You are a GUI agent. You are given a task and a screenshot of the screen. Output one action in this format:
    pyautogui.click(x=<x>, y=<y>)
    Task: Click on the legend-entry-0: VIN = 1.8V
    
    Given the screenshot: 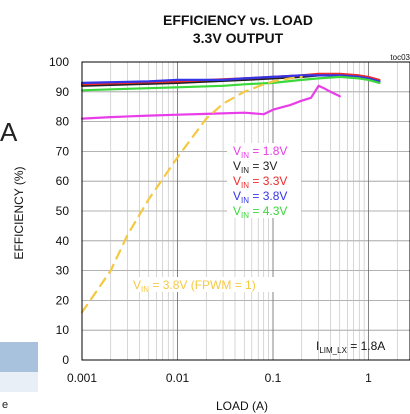 What is the action you would take?
    pyautogui.click(x=260, y=152)
    